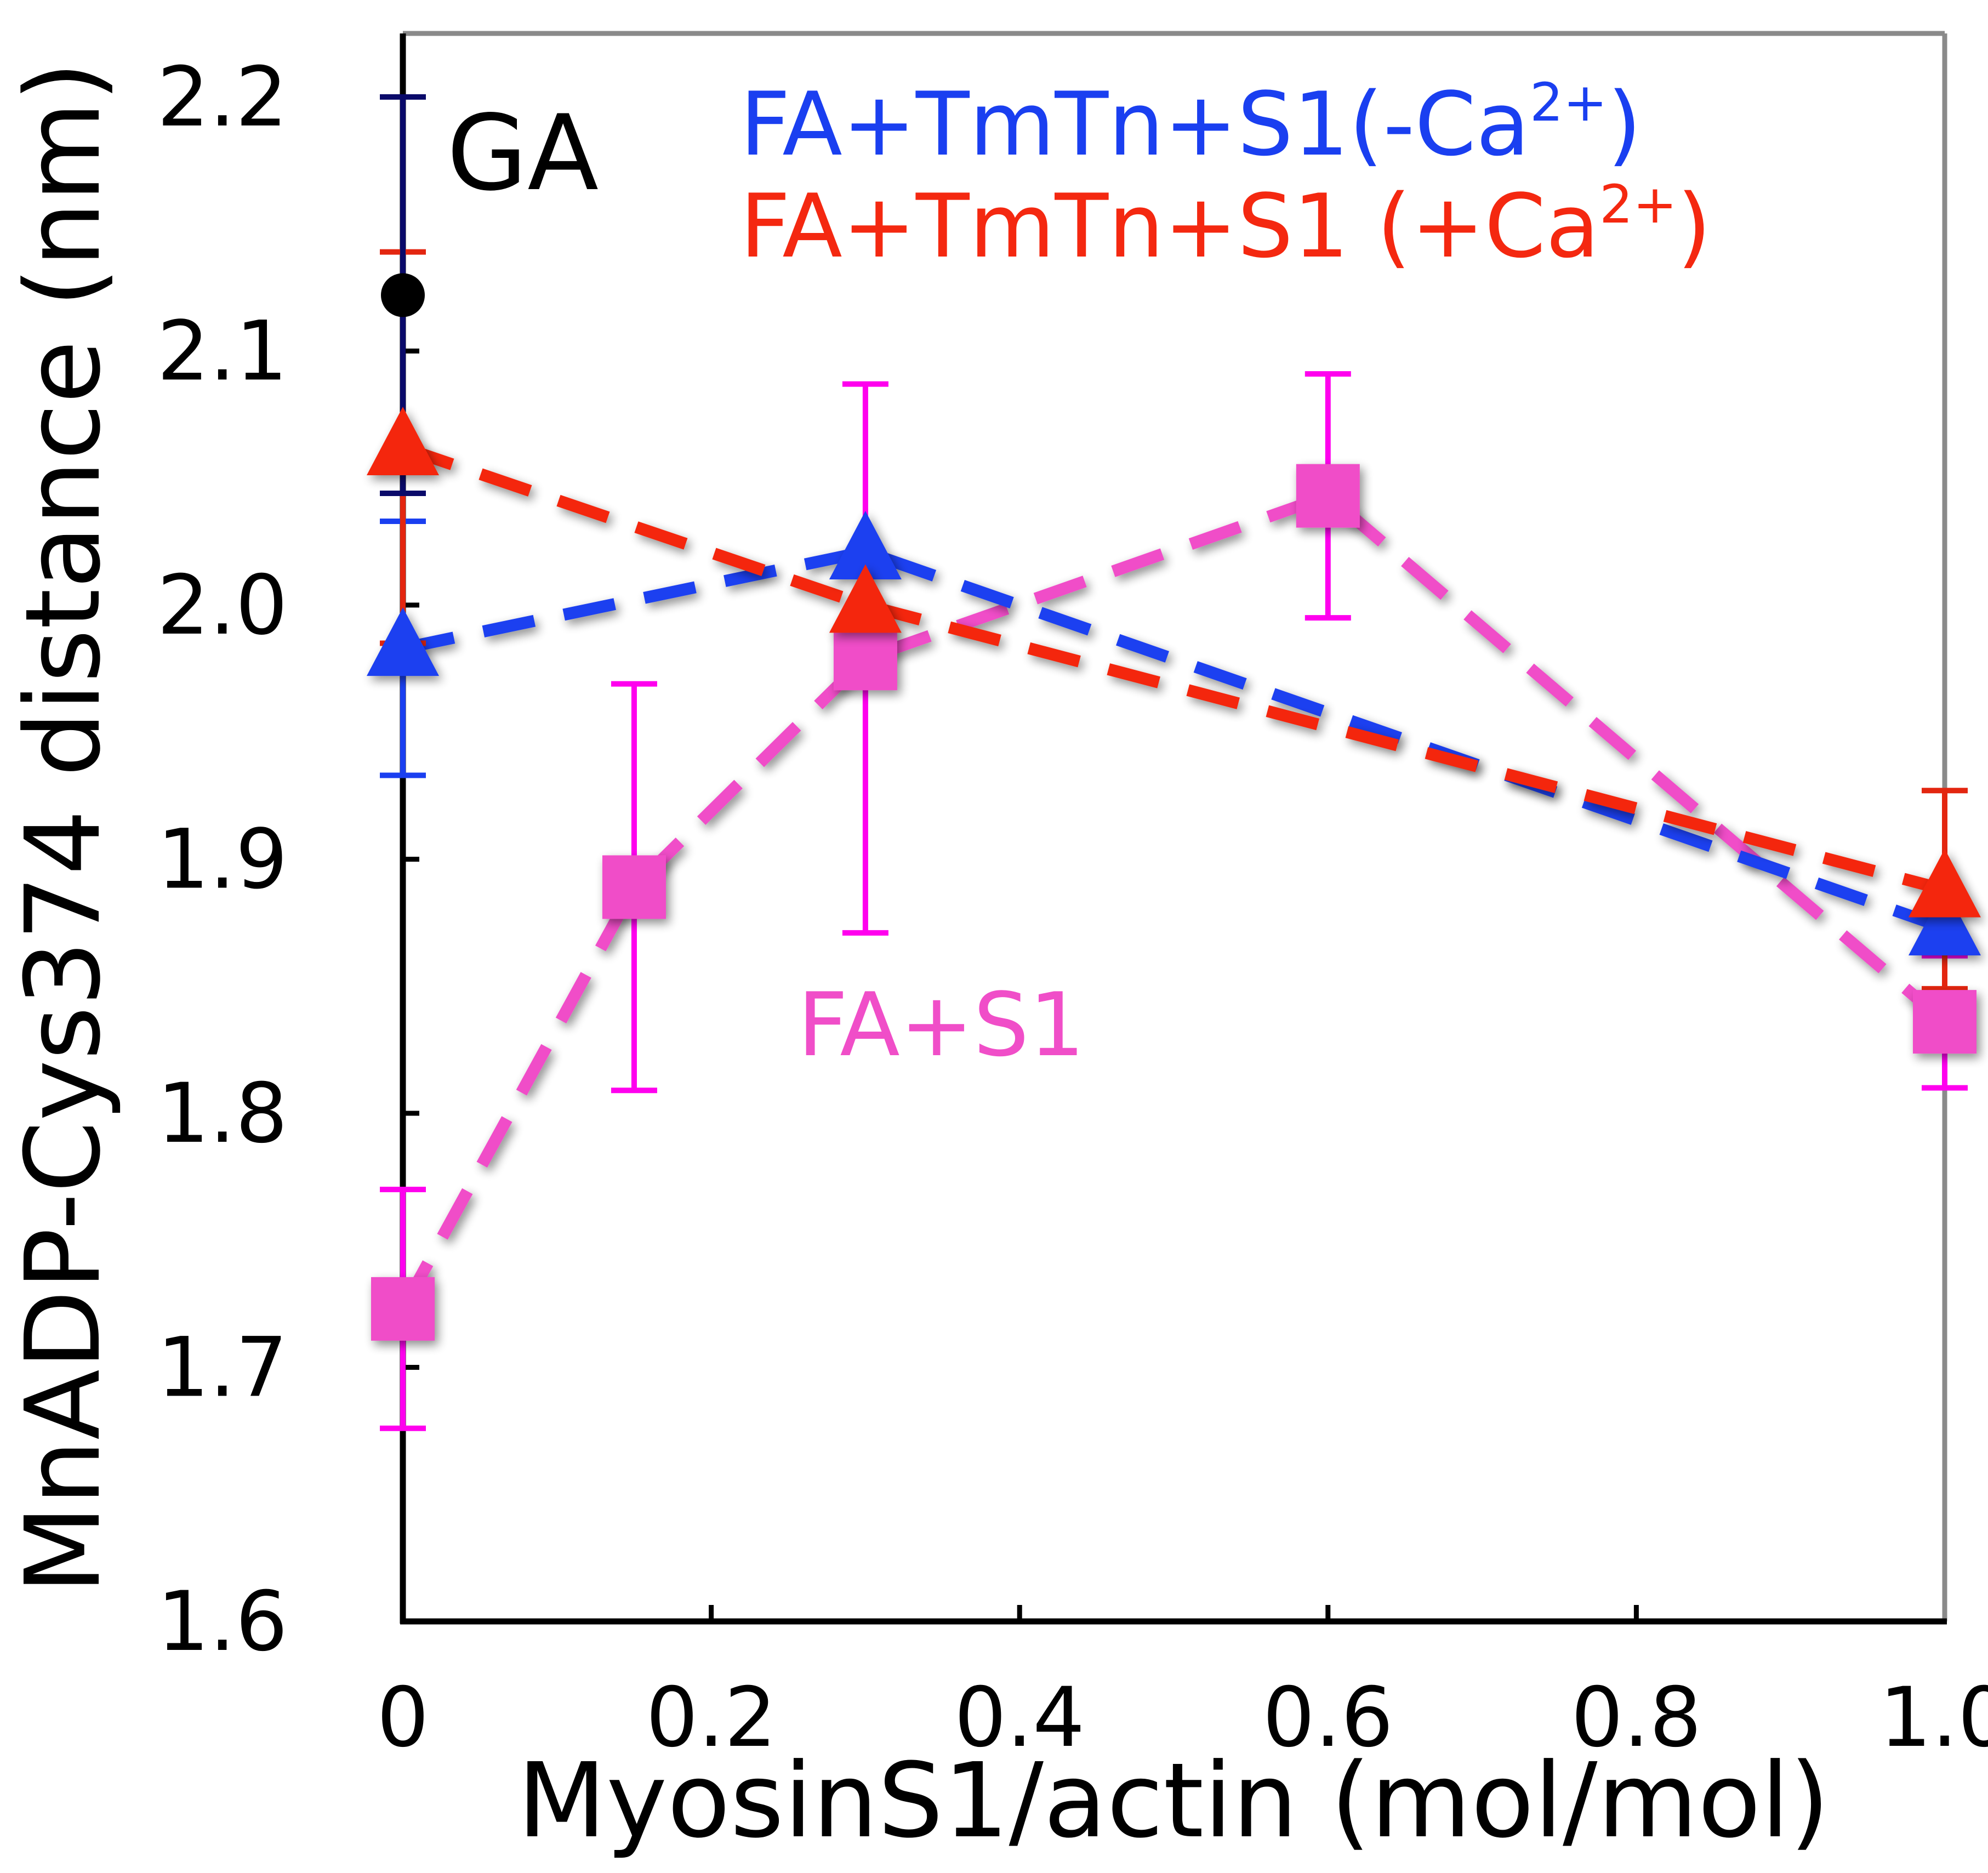  Describe the element at coordinates (1169, 226) in the screenshot. I see `legend-plus-ca-text: FA+TmTn+S1 (+Ca` at that location.